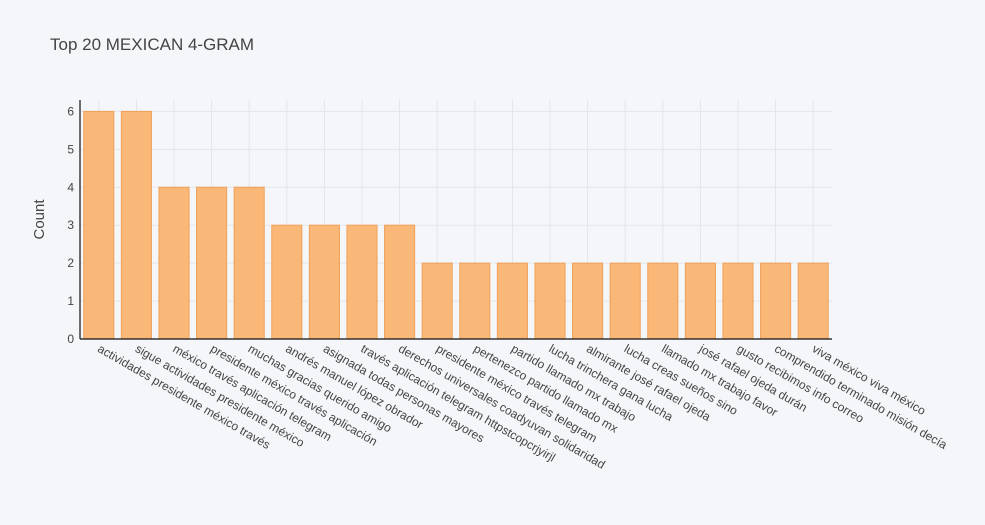 The height and width of the screenshot is (525, 985). Describe the element at coordinates (70, 263) in the screenshot. I see `y-tick-label: 2` at that location.